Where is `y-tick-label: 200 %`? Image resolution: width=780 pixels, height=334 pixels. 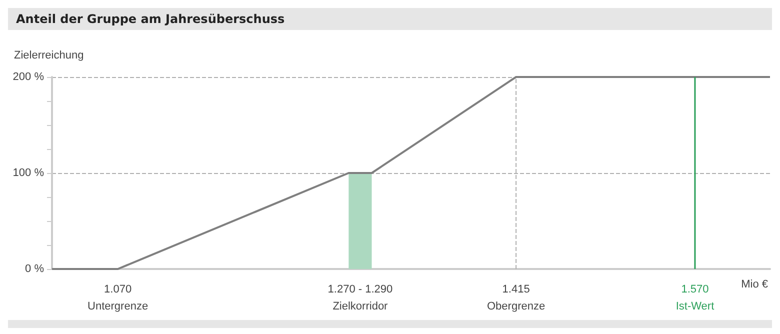
y-tick-label: 200 % is located at coordinates (28, 77).